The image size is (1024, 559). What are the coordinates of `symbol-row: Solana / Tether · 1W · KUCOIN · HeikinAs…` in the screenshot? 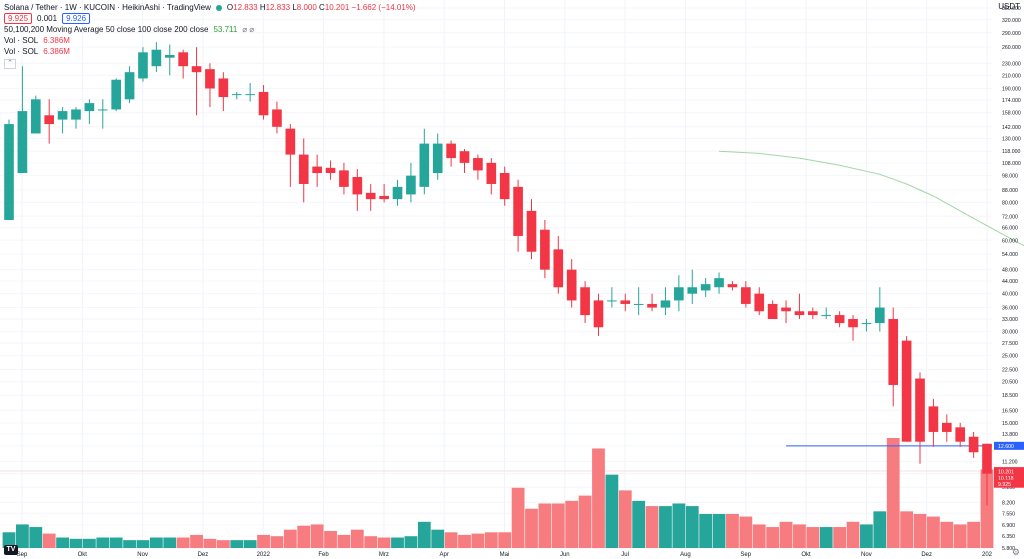 It's located at (210, 7).